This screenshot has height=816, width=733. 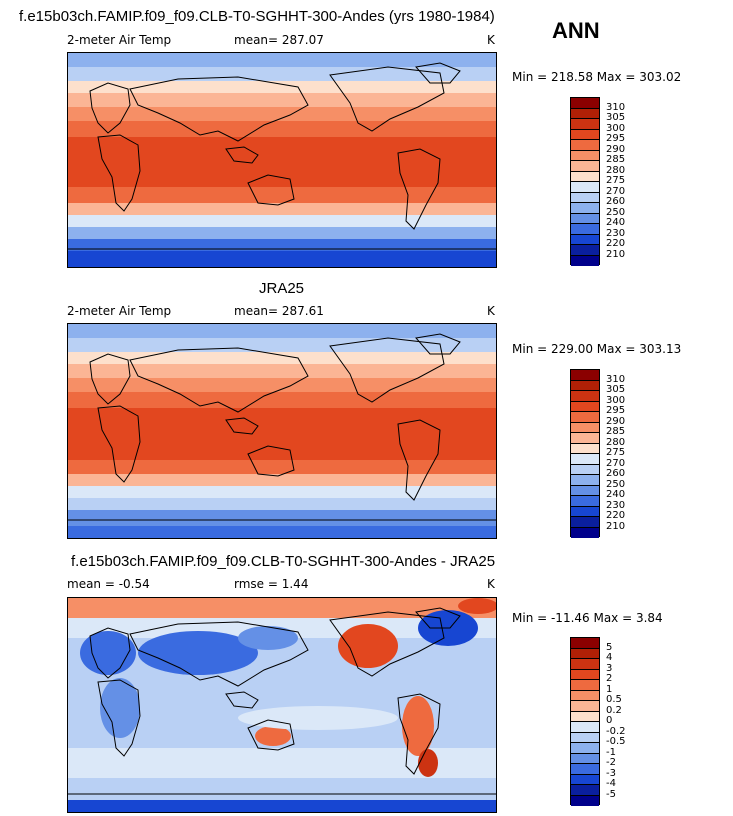 What do you see at coordinates (616, 400) in the screenshot?
I see `panel2-colorbar-tick-label: 300` at bounding box center [616, 400].